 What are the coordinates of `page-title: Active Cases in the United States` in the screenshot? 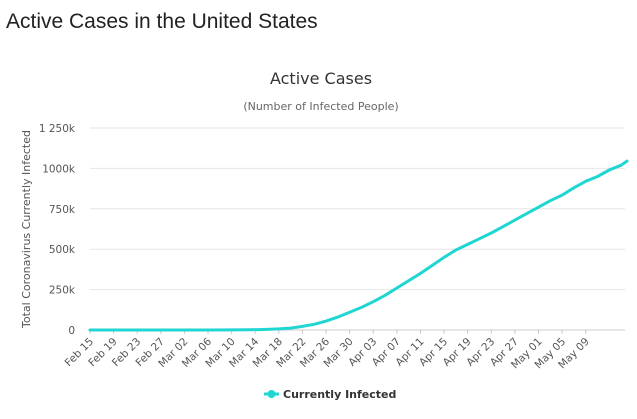 It's located at (162, 21).